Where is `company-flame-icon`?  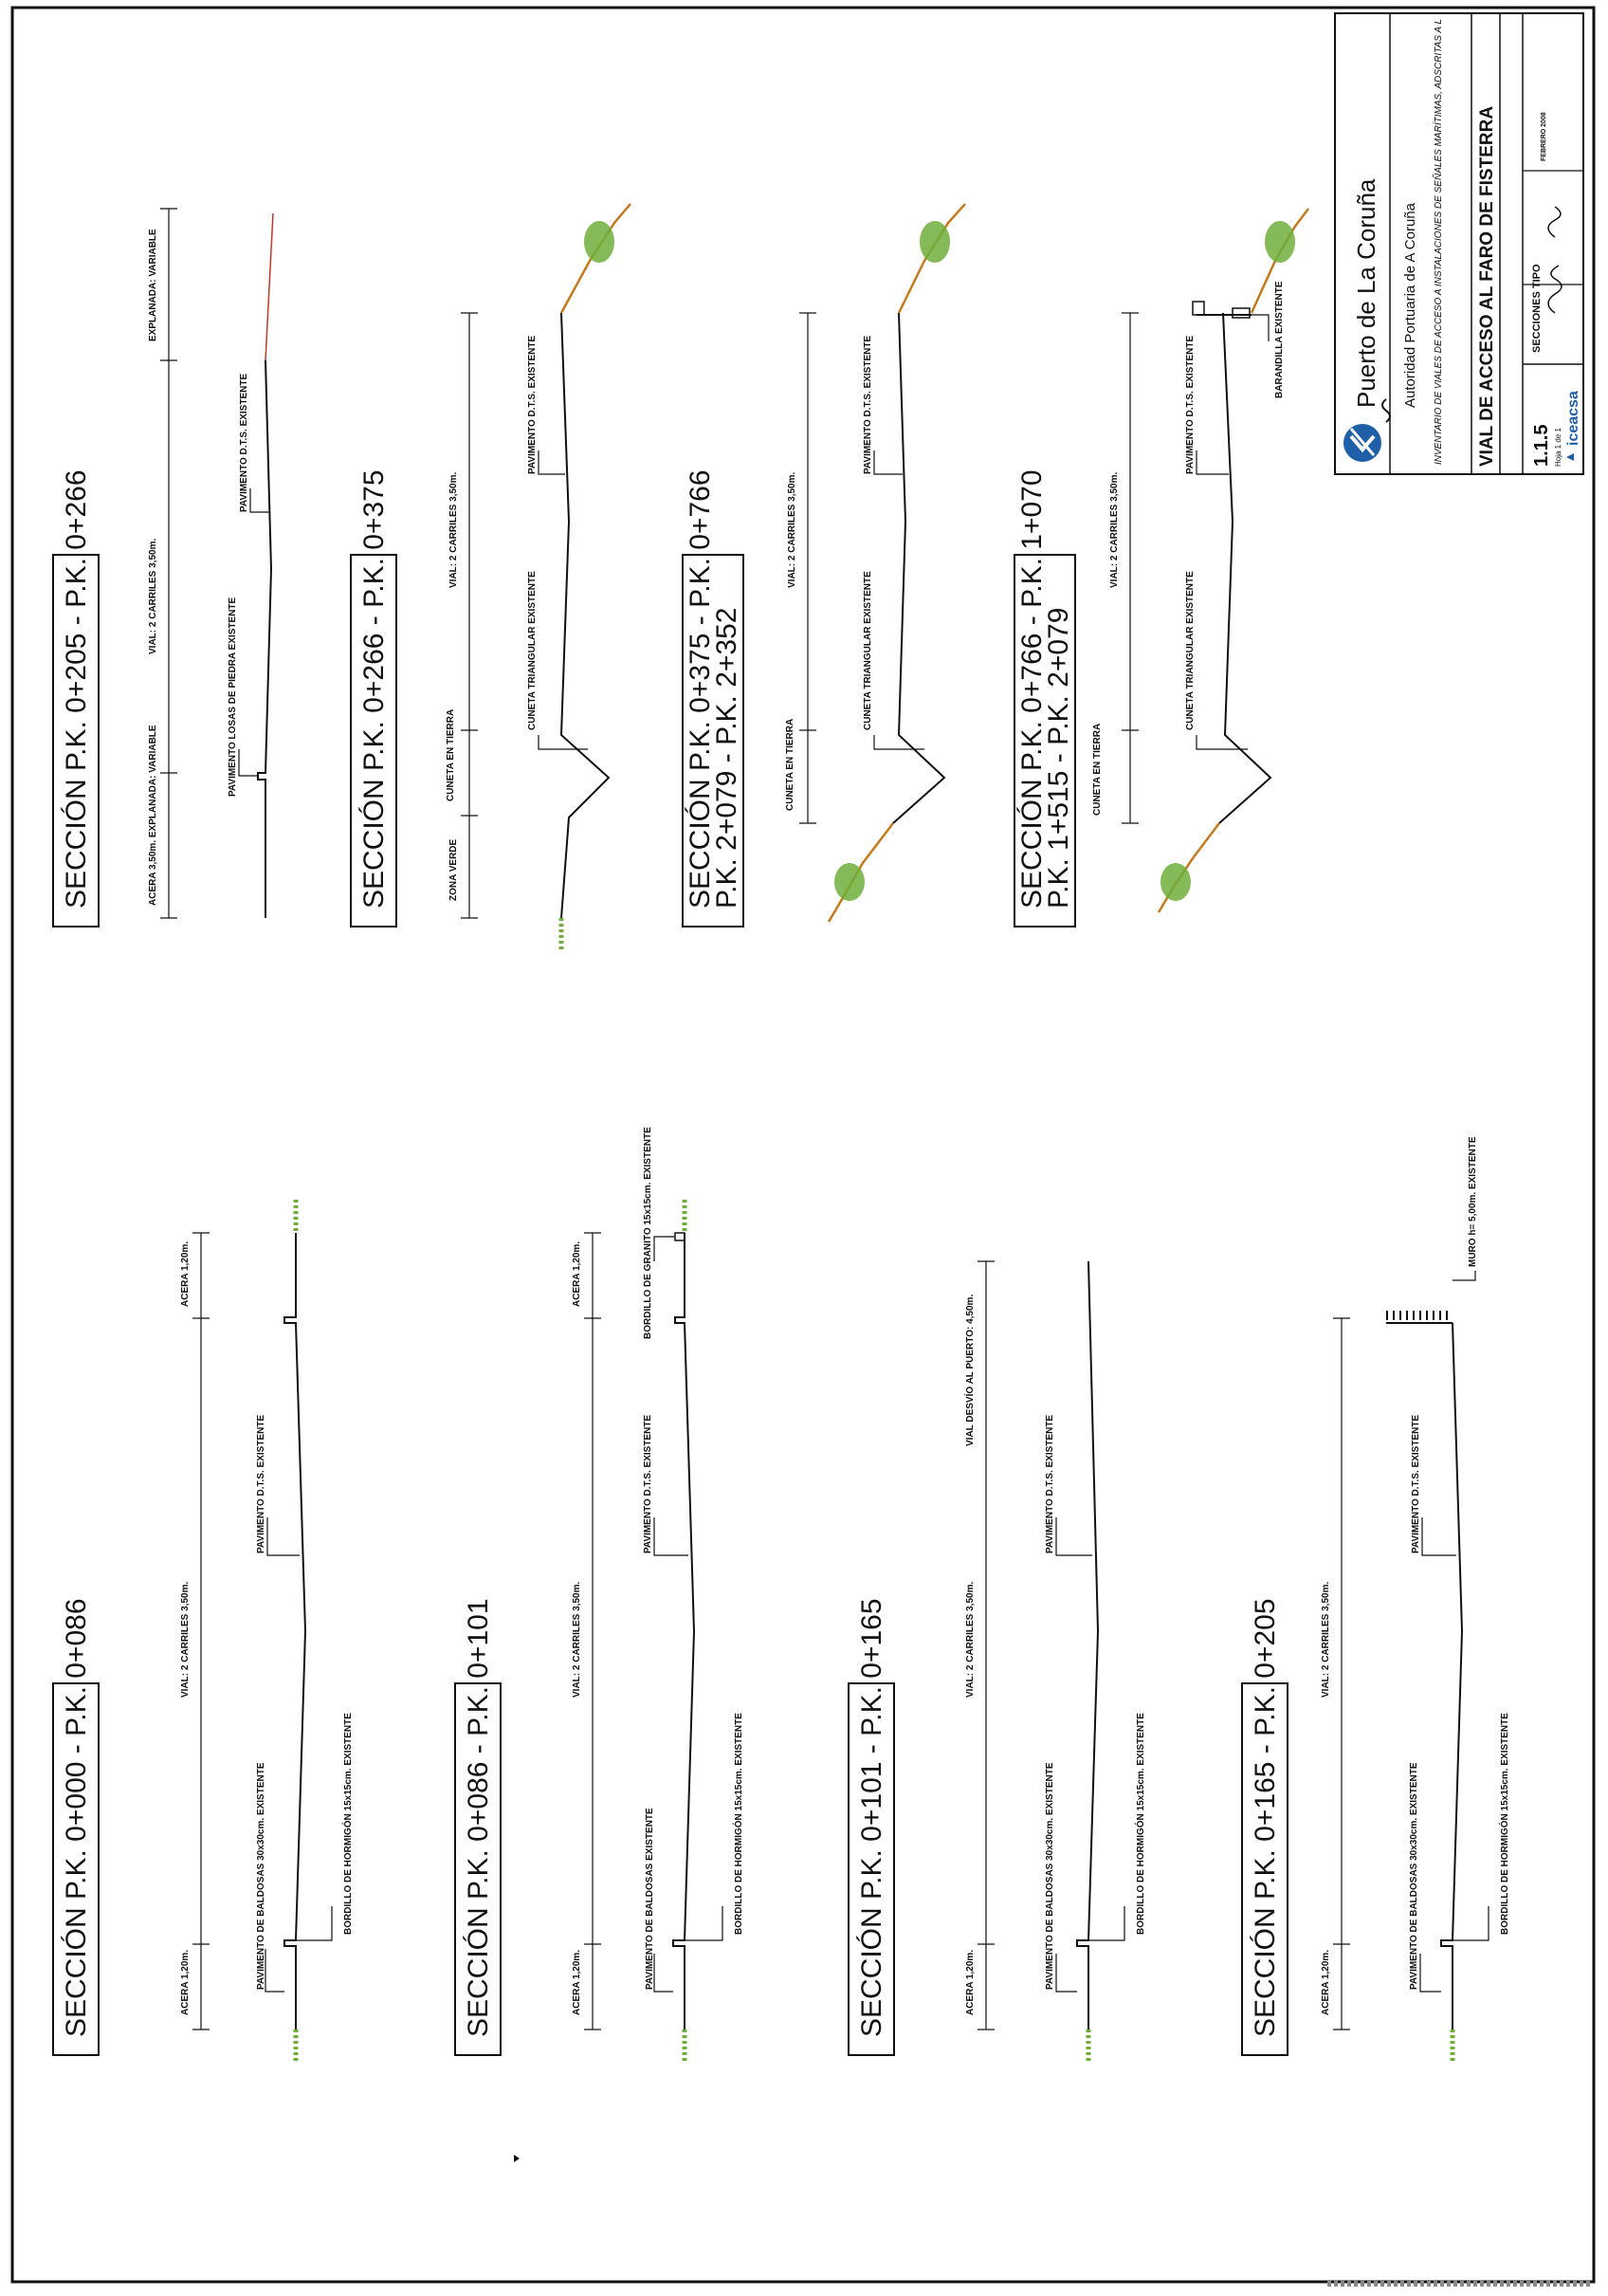
company-flame-icon is located at coordinates (1570, 457).